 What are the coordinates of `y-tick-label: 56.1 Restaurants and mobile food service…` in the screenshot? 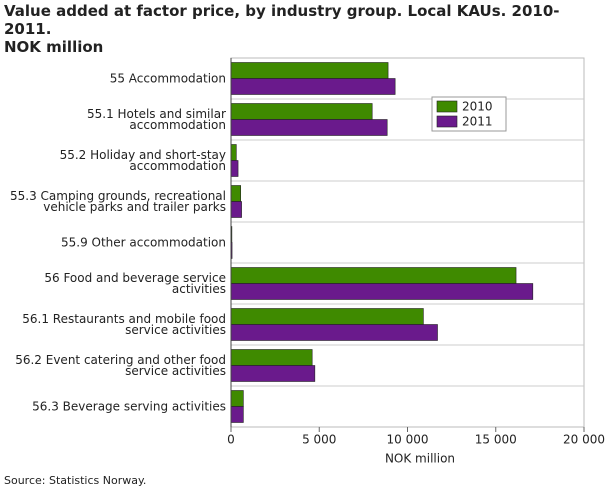 It's located at (124, 324).